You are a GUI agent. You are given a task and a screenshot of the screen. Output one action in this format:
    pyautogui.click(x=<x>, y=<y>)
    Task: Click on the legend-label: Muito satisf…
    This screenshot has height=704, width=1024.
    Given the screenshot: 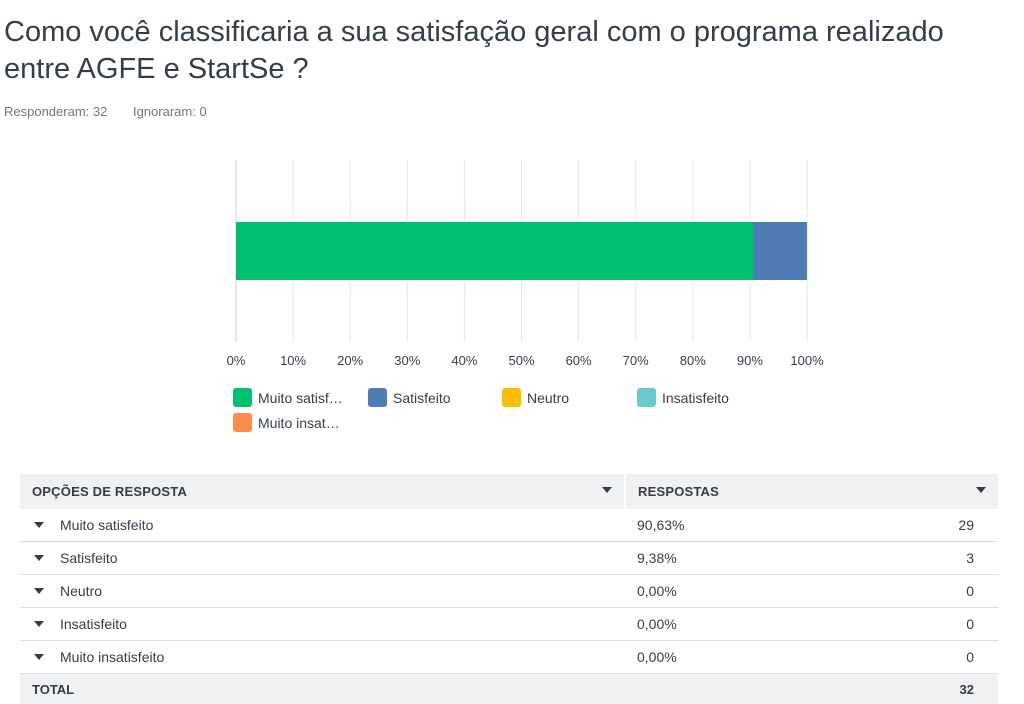 What is the action you would take?
    pyautogui.click(x=300, y=398)
    